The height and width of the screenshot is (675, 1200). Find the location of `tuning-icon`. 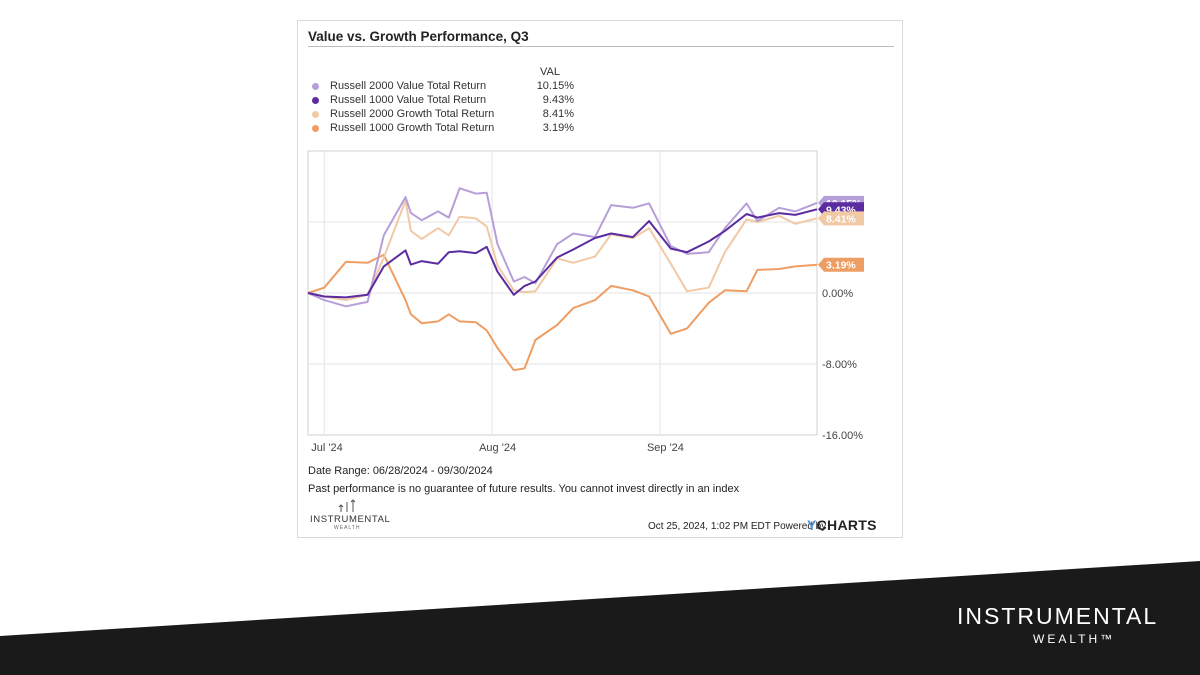

tuning-icon is located at coordinates (347, 505).